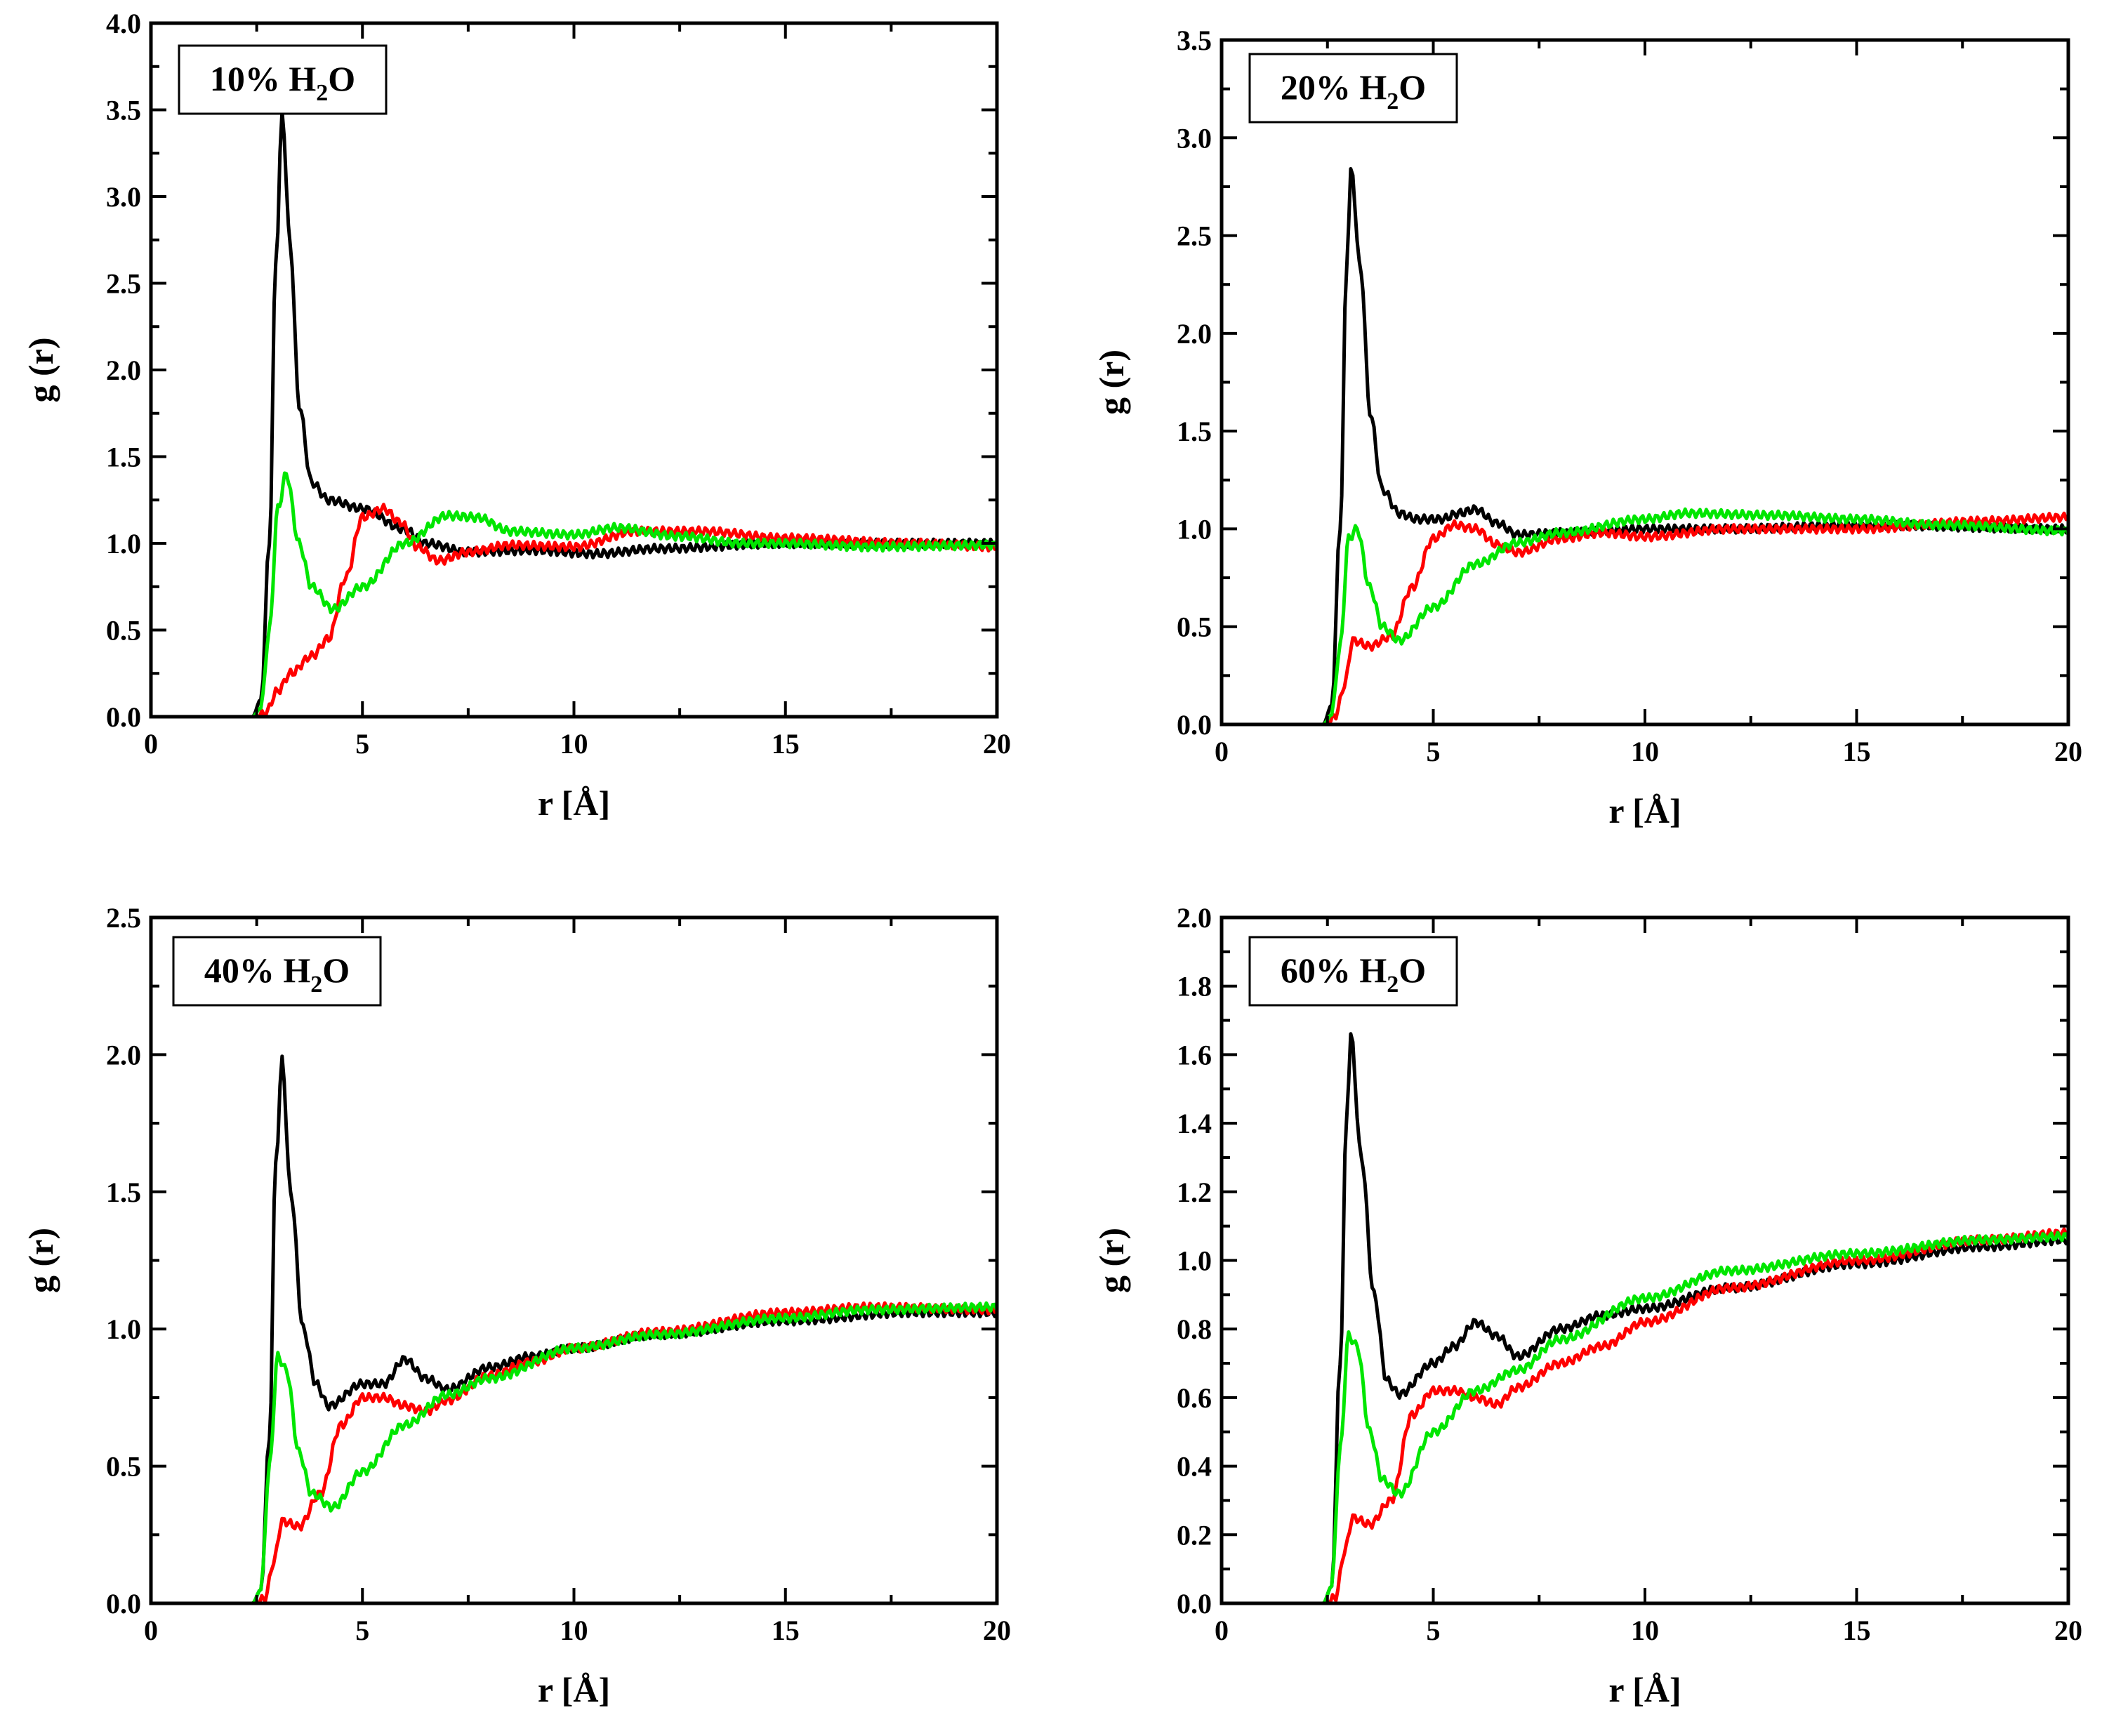  I want to click on y-tick-label: 1.4, so click(1194, 1123).